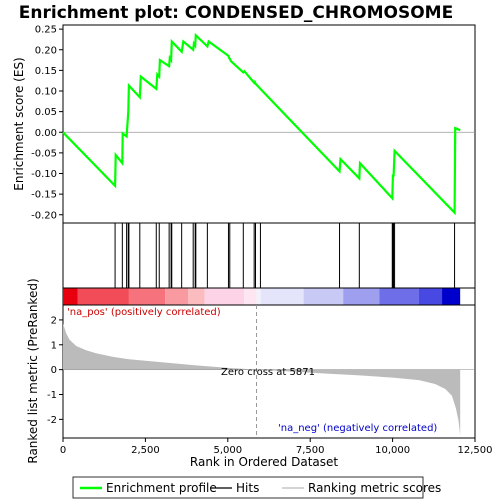 The image size is (500, 500). What do you see at coordinates (52, 395) in the screenshot?
I see `metric-y-tick-label: -1` at bounding box center [52, 395].